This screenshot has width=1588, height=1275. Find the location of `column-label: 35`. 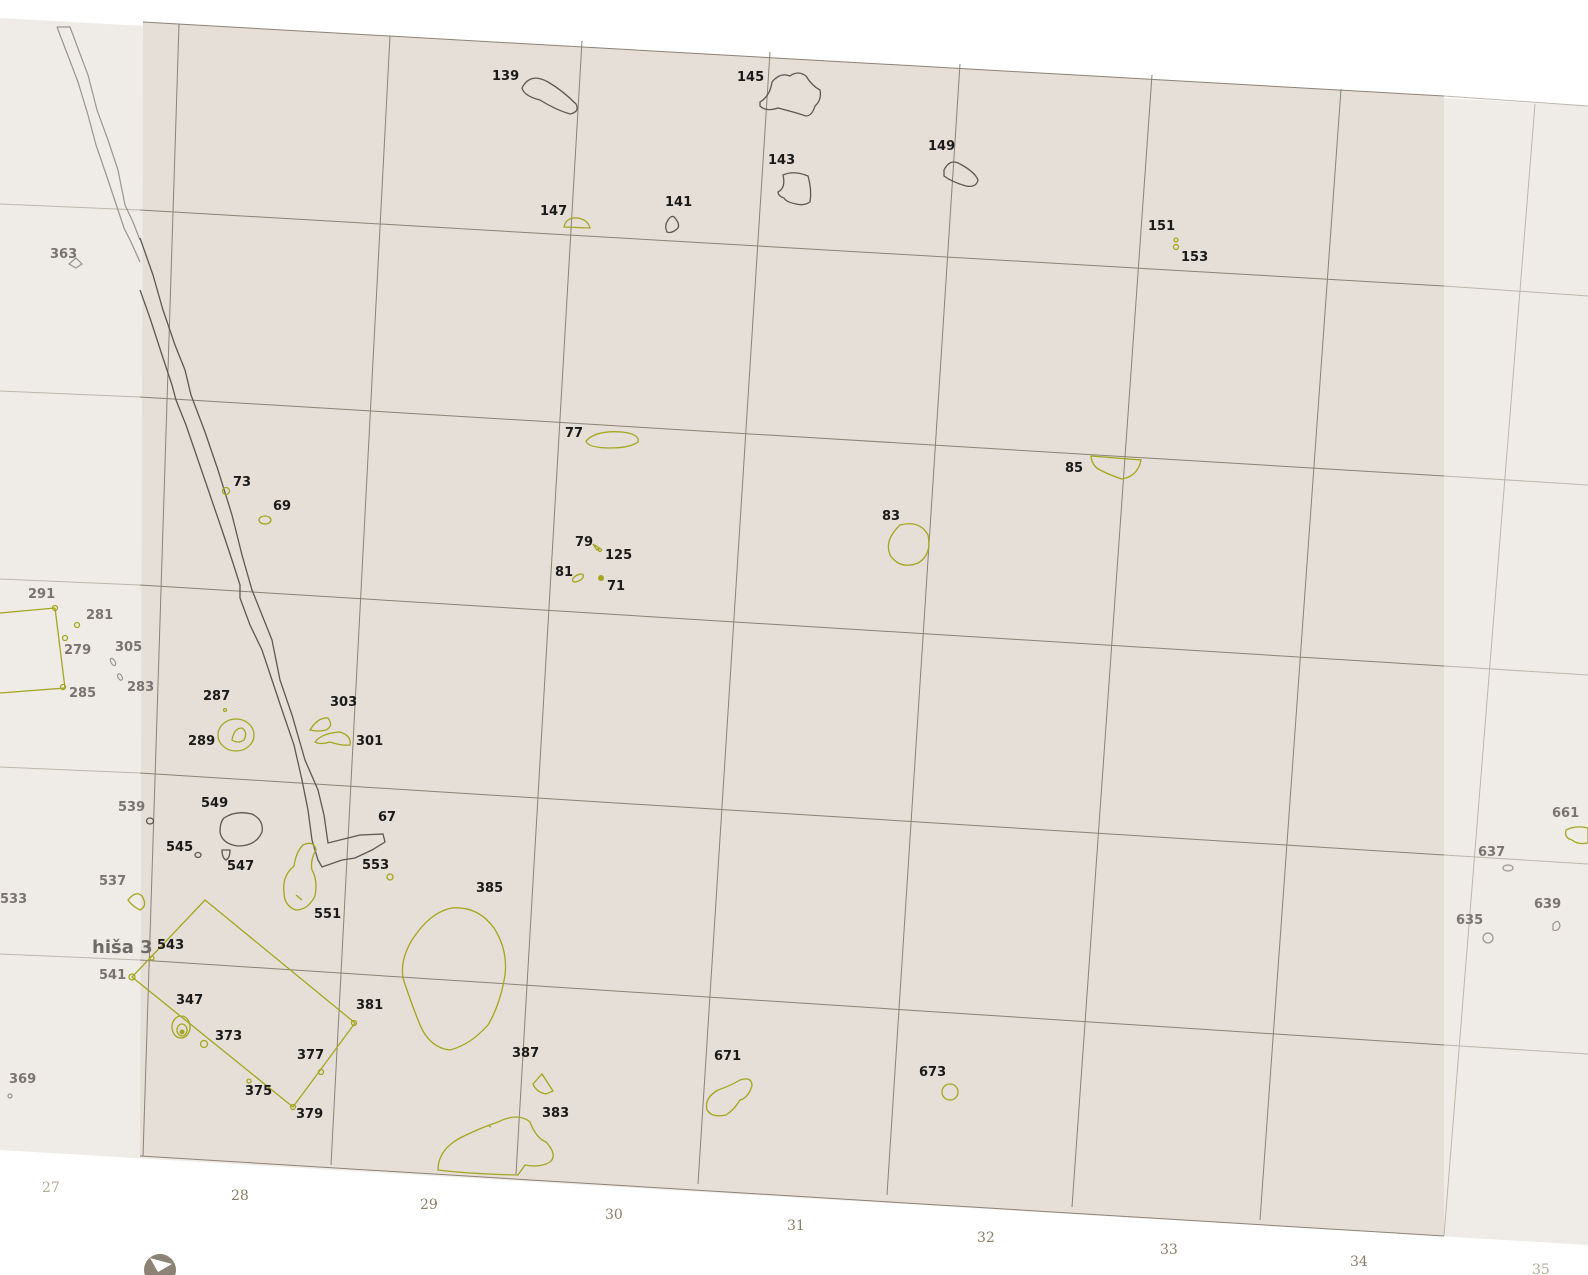

column-label: 35 is located at coordinates (1541, 1268).